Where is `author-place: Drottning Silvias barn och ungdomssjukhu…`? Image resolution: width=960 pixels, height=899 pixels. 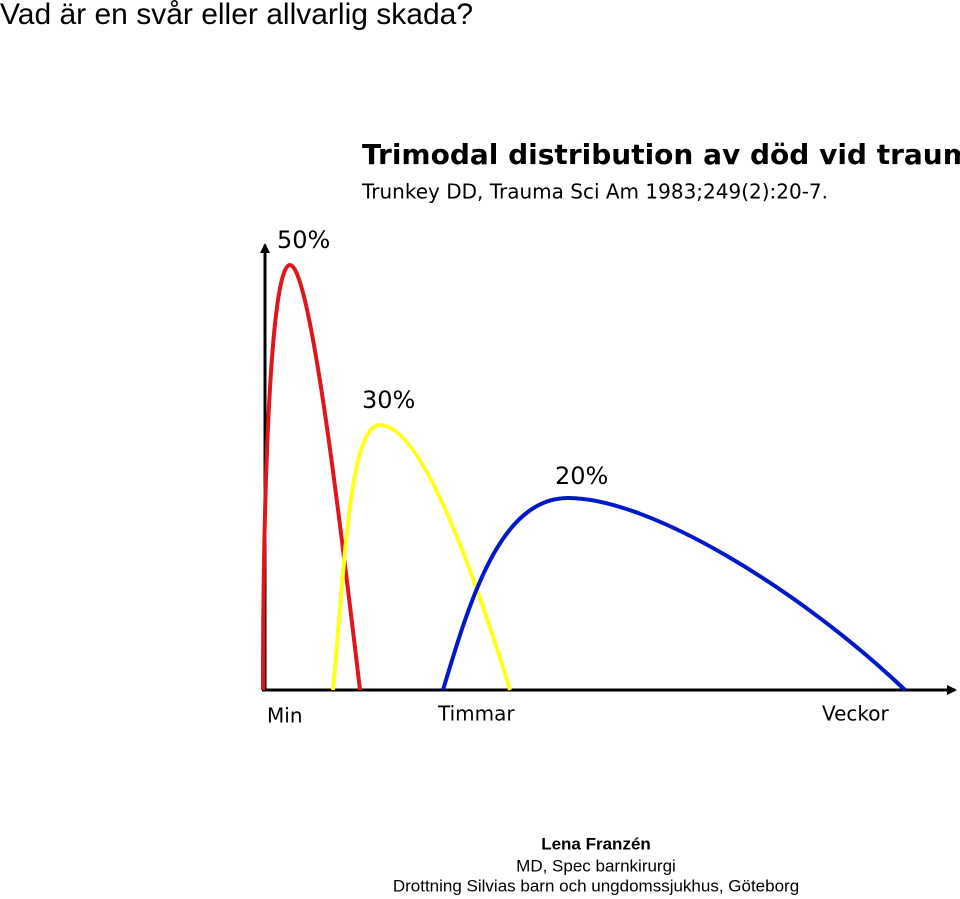
author-place: Drottning Silvias barn och ungdomssjukhu… is located at coordinates (596, 885).